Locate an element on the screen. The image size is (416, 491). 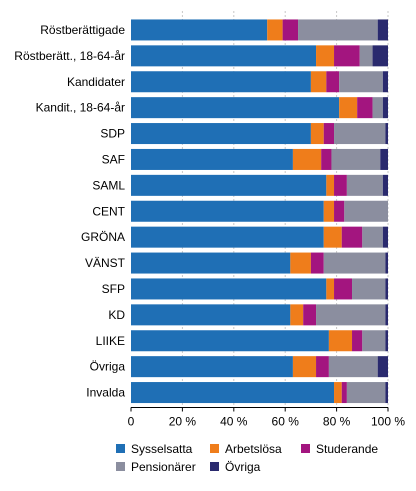
legend-item: Studerande is located at coordinates (339, 449).